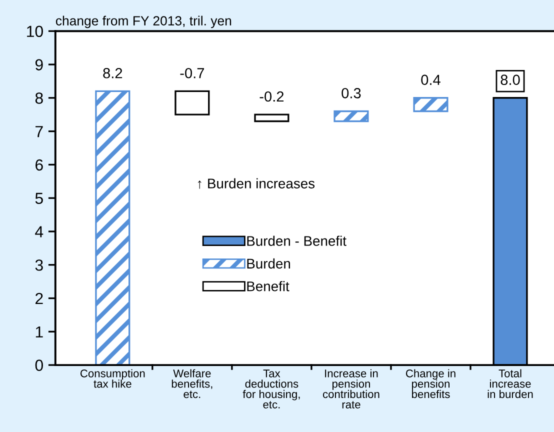 The height and width of the screenshot is (432, 554). I want to click on y-tick-label: 0, so click(39, 365).